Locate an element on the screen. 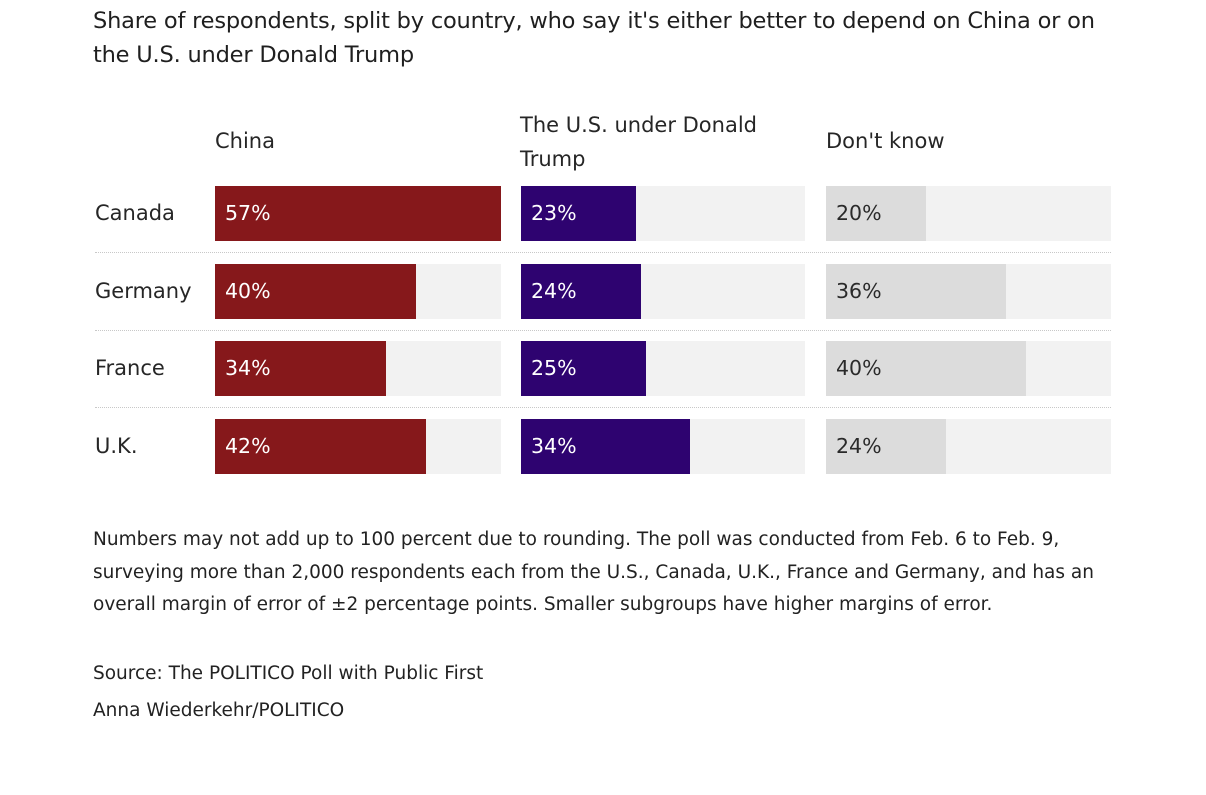  chart-credit: Anna Wiederkehr/POLITICO is located at coordinates (219, 710).